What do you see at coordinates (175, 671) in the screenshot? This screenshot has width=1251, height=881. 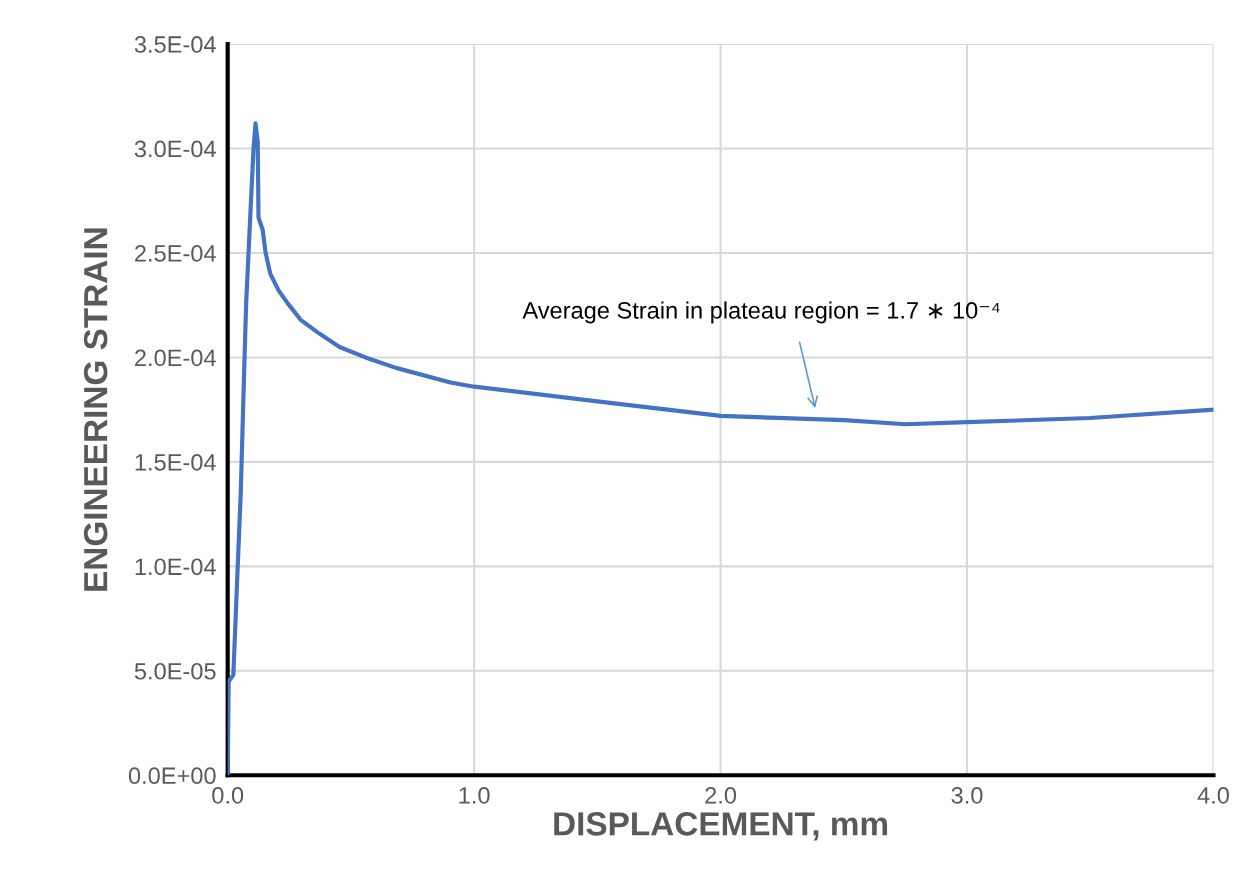 I see `y-tick-label: 5.0E-05` at bounding box center [175, 671].